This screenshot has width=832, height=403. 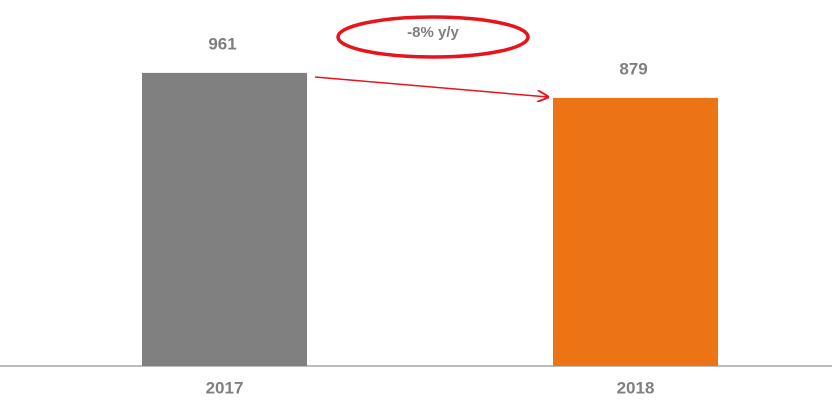 What do you see at coordinates (633, 68) in the screenshot?
I see `value-label: 879` at bounding box center [633, 68].